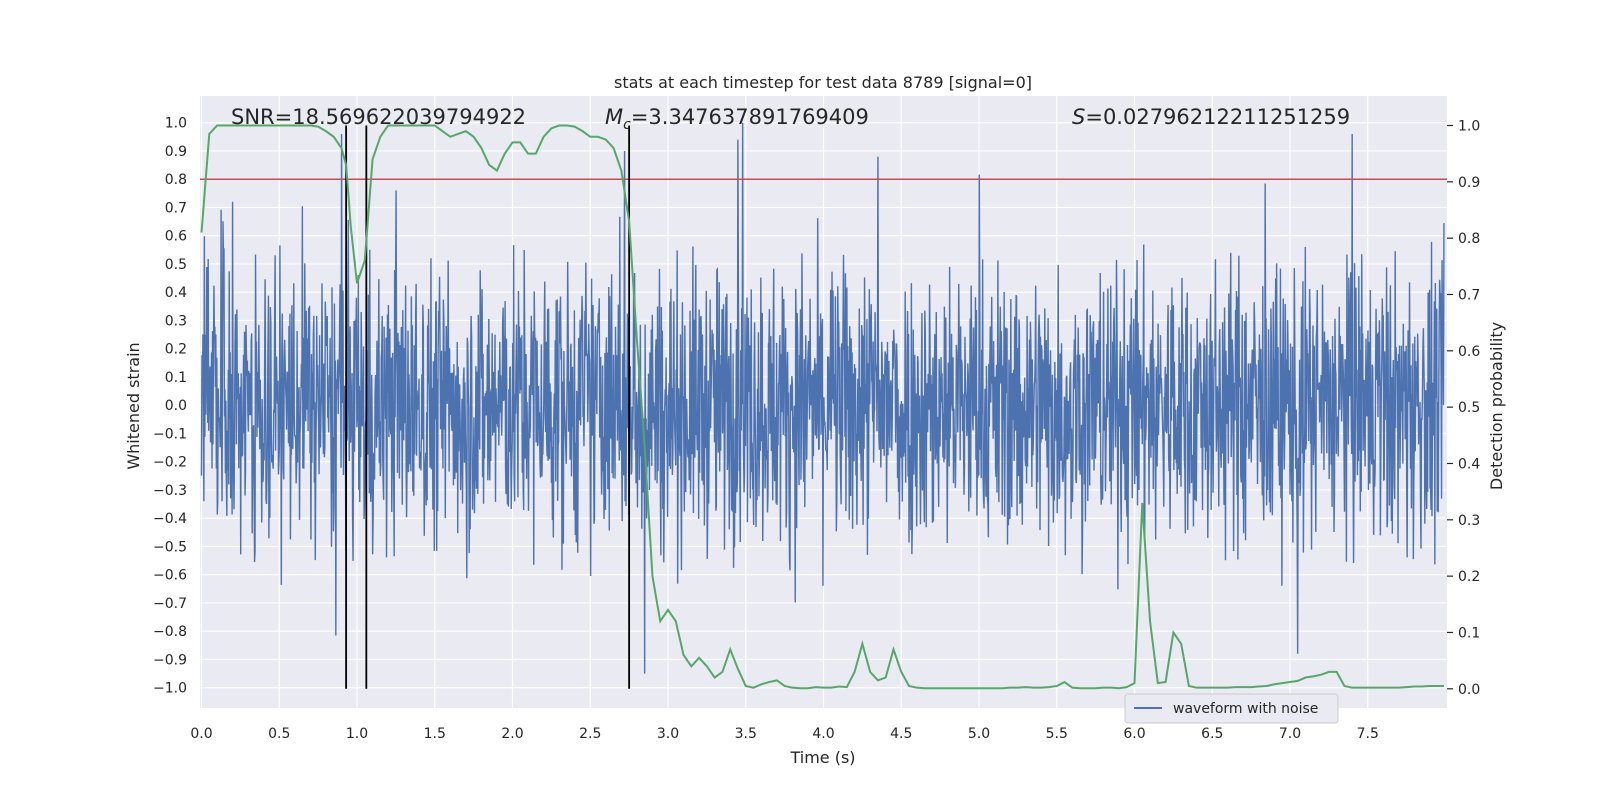  I want to click on y-left-tick-label: 1.0, so click(176, 124).